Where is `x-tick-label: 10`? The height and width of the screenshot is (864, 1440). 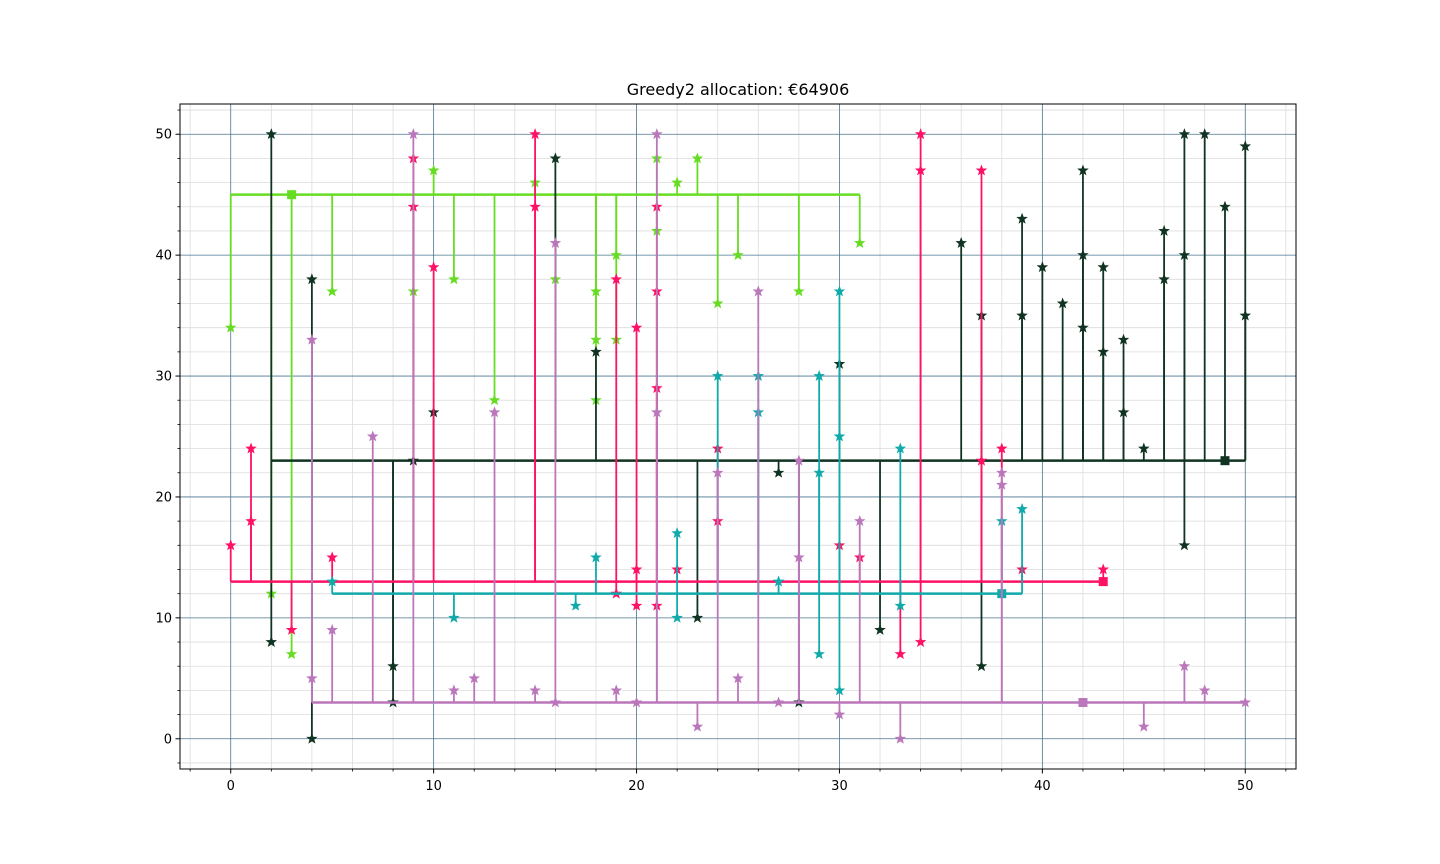 x-tick-label: 10 is located at coordinates (433, 786).